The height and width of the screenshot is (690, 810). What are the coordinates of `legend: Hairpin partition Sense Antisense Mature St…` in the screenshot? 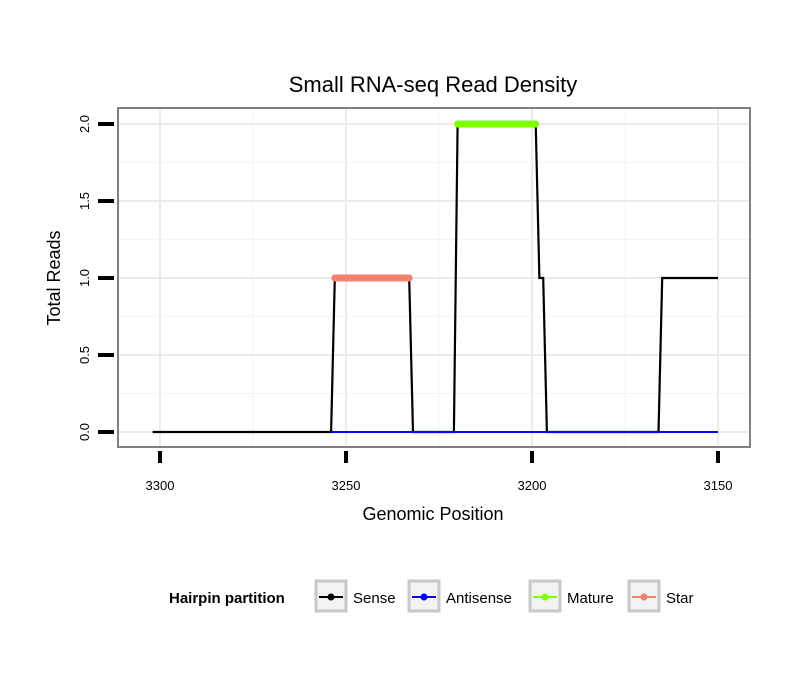 It's located at (431, 596).